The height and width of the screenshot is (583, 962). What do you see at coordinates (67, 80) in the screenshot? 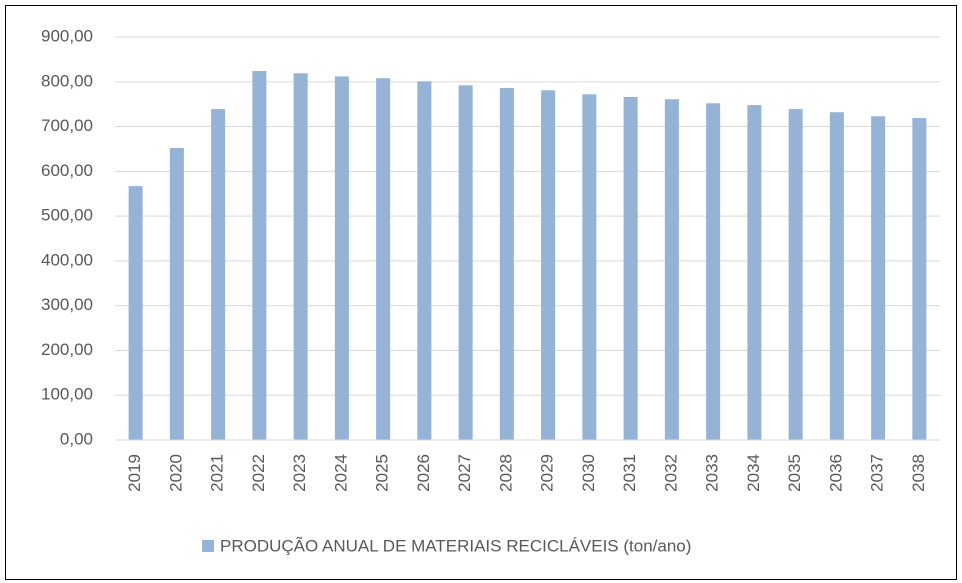
I see `y-tick-label: 800,00` at bounding box center [67, 80].